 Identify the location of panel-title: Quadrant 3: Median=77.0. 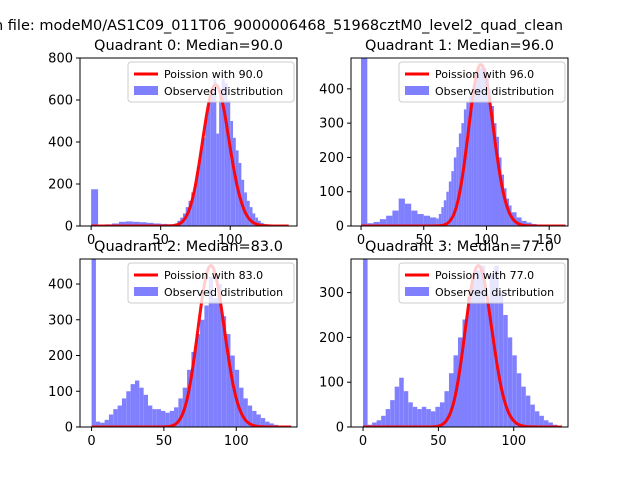
(459, 247).